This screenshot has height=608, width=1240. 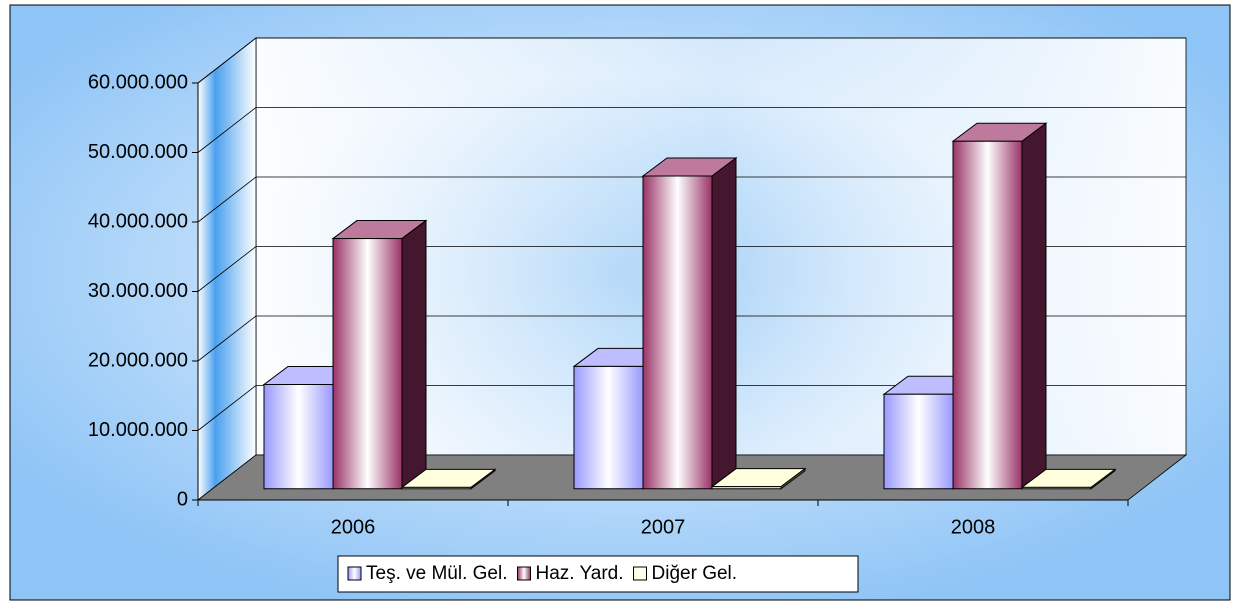 What do you see at coordinates (353, 527) in the screenshot?
I see `x-tick-label: 2006` at bounding box center [353, 527].